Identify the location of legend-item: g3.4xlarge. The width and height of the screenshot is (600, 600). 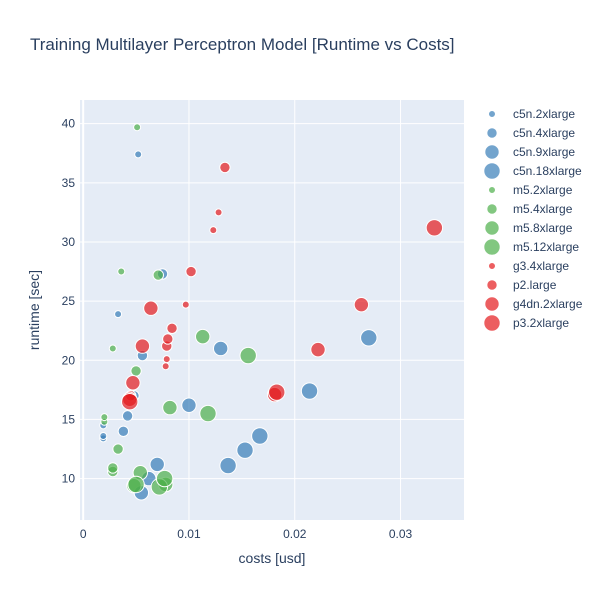
(529, 266).